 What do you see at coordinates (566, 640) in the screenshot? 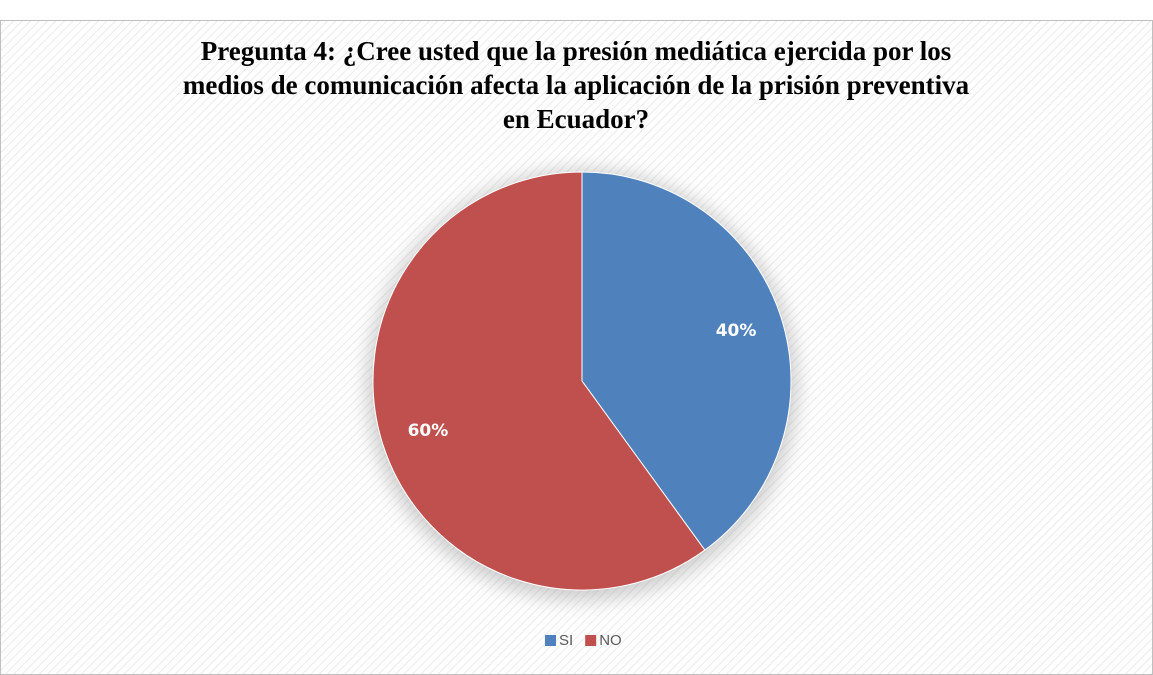
I see `legend-label: SI` at bounding box center [566, 640].